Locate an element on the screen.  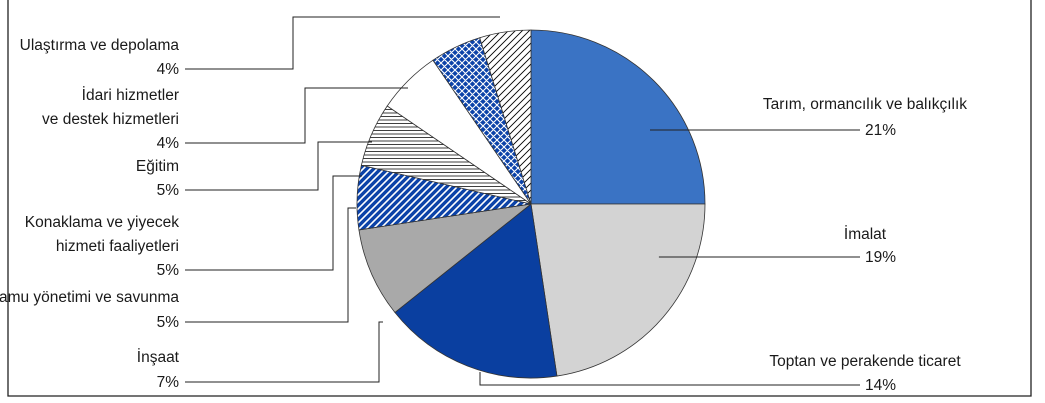
slice-value-label: 7% is located at coordinates (168, 382).